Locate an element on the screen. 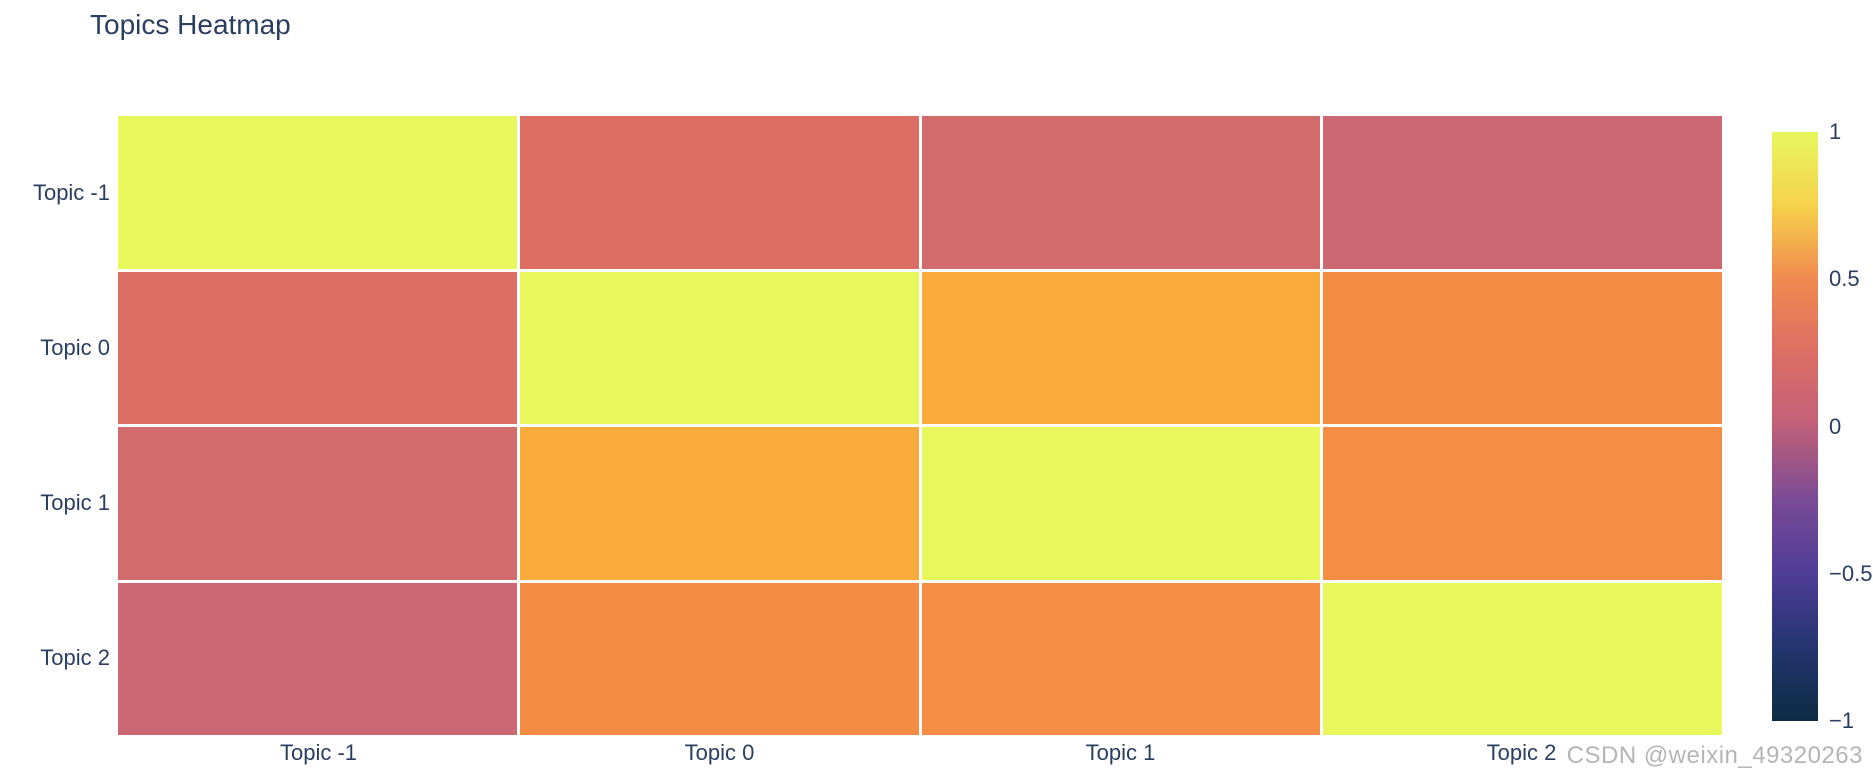 This screenshot has height=780, width=1873. watermark-text: CSDN @weixin_49320263 is located at coordinates (1714, 755).